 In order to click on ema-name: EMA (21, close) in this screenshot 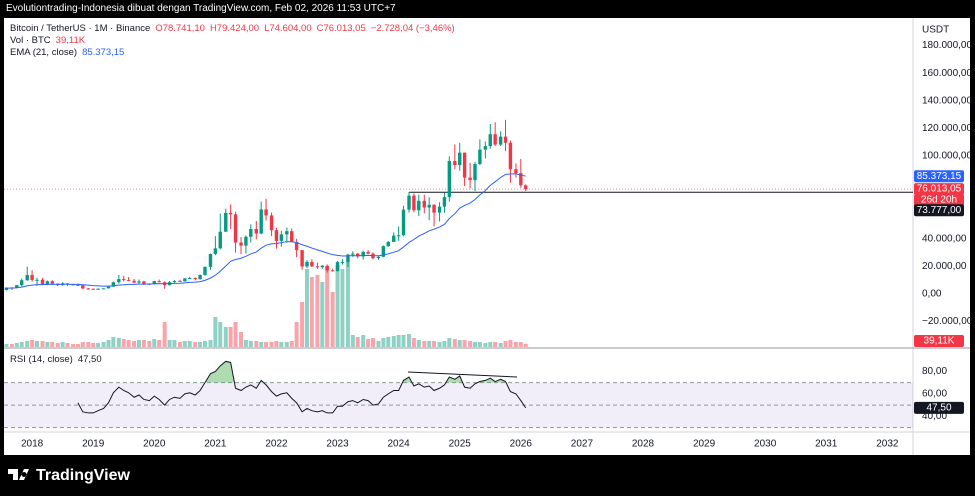, I will do `click(44, 52)`.